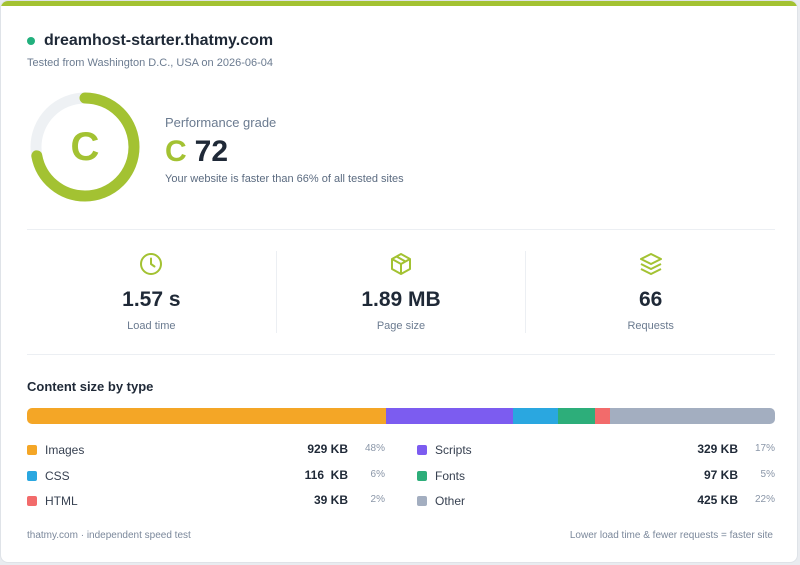 The height and width of the screenshot is (565, 800). I want to click on performance-grade: C, so click(176, 151).